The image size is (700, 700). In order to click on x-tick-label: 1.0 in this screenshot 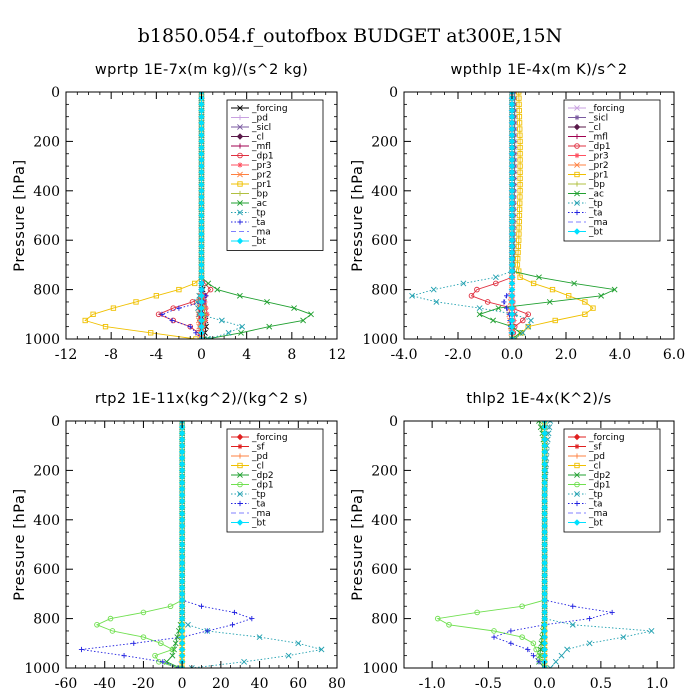, I will do `click(657, 684)`.